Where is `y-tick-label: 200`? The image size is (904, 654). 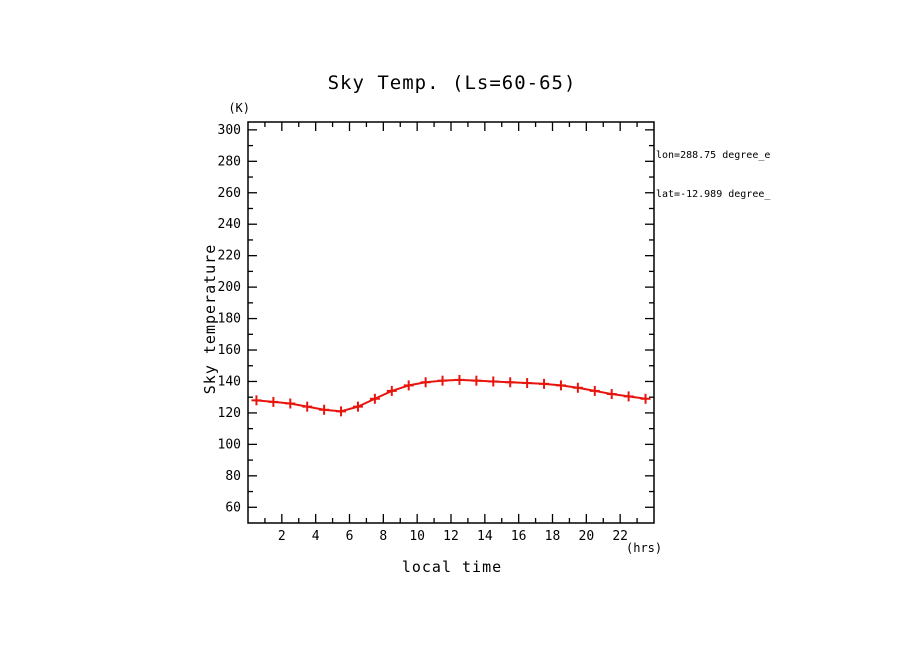 y-tick-label: 200 is located at coordinates (229, 287).